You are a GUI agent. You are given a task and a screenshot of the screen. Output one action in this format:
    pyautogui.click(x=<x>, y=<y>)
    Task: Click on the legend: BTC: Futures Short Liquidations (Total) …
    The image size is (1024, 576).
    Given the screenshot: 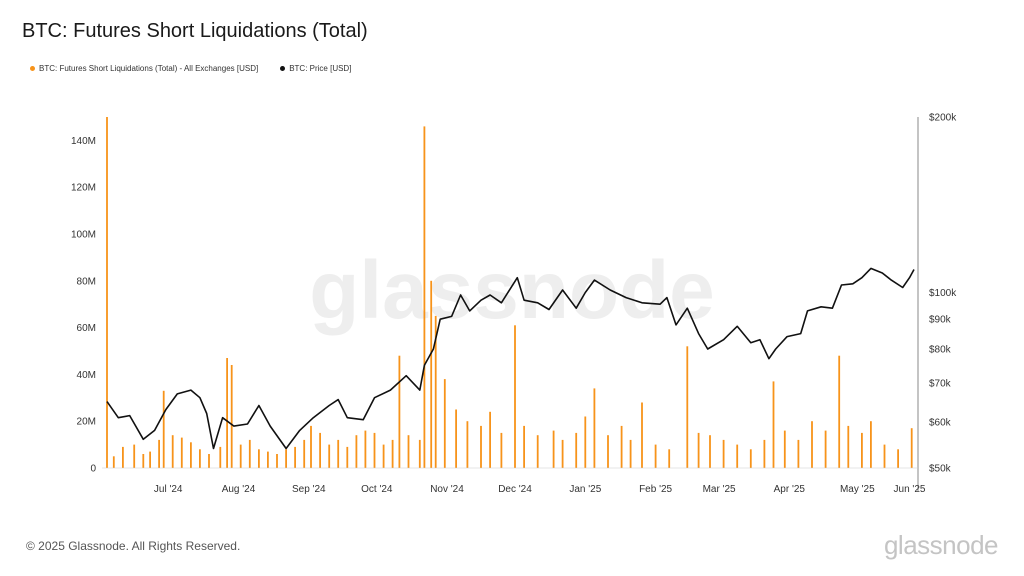 What is the action you would take?
    pyautogui.click(x=190, y=68)
    